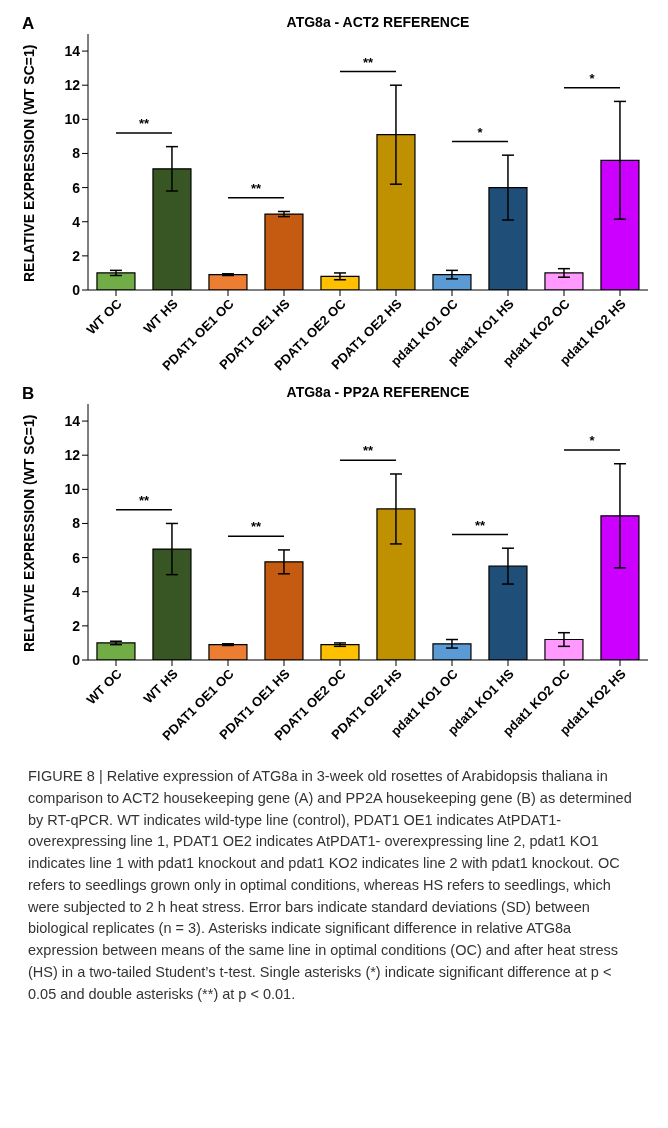  What do you see at coordinates (378, 392) in the screenshot?
I see `chart-title: ATG8a - PP2A REFERENCE` at bounding box center [378, 392].